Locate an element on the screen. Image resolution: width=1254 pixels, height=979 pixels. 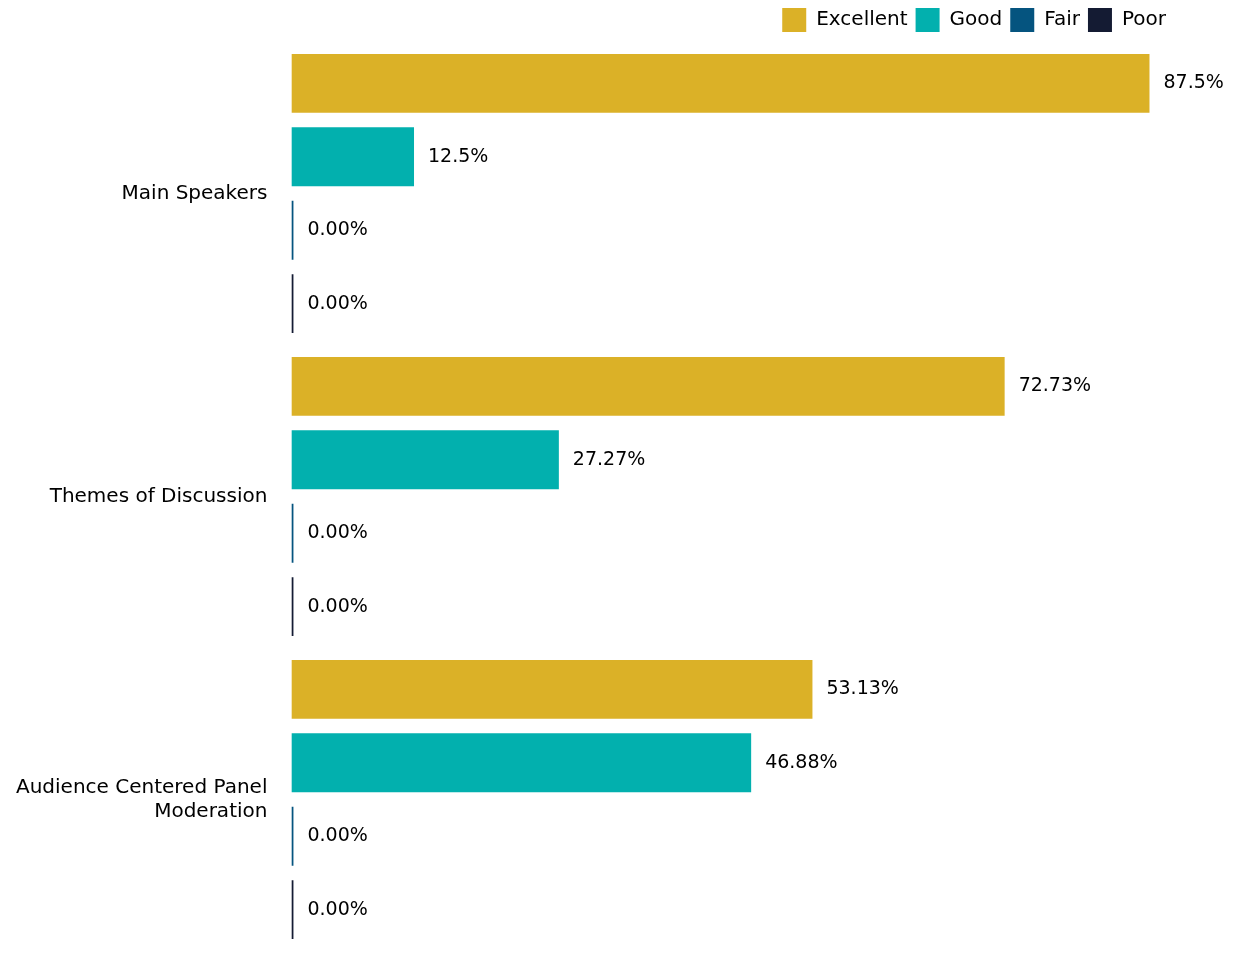
data-label: 53.13% is located at coordinates (862, 687).